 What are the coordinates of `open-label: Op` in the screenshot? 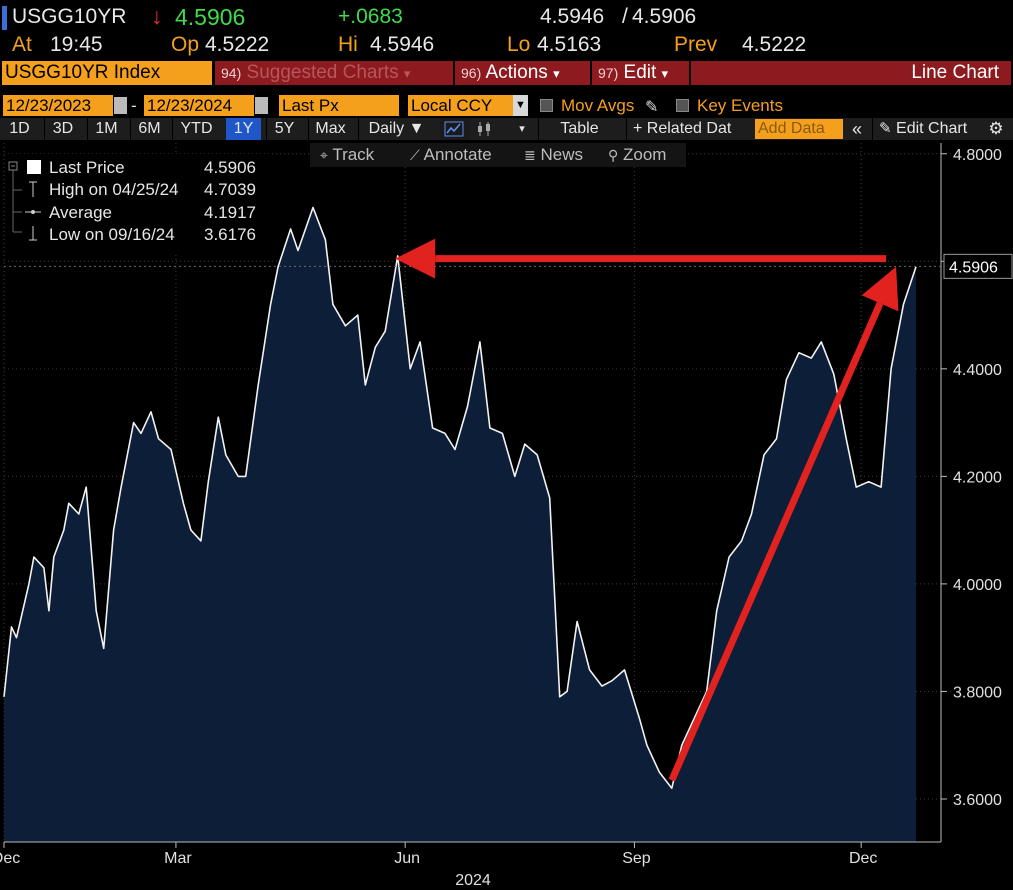 It's located at (185, 44).